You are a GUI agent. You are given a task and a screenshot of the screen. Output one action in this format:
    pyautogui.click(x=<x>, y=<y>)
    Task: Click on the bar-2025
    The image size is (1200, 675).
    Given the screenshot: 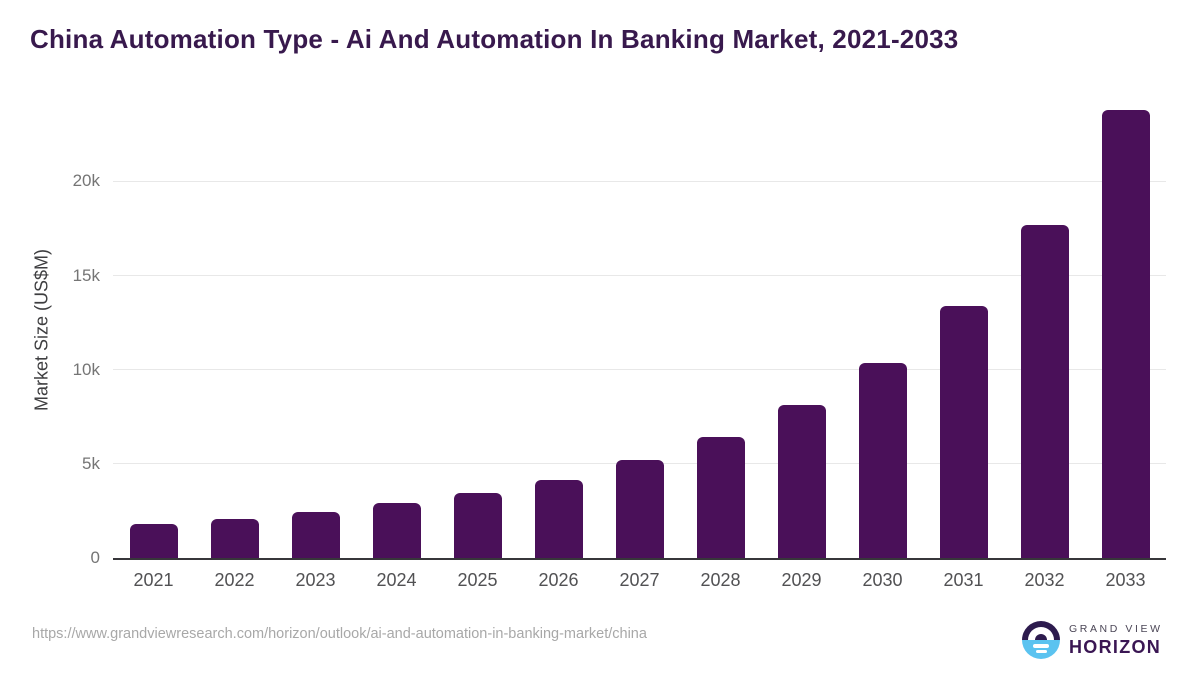 What is the action you would take?
    pyautogui.click(x=477, y=525)
    